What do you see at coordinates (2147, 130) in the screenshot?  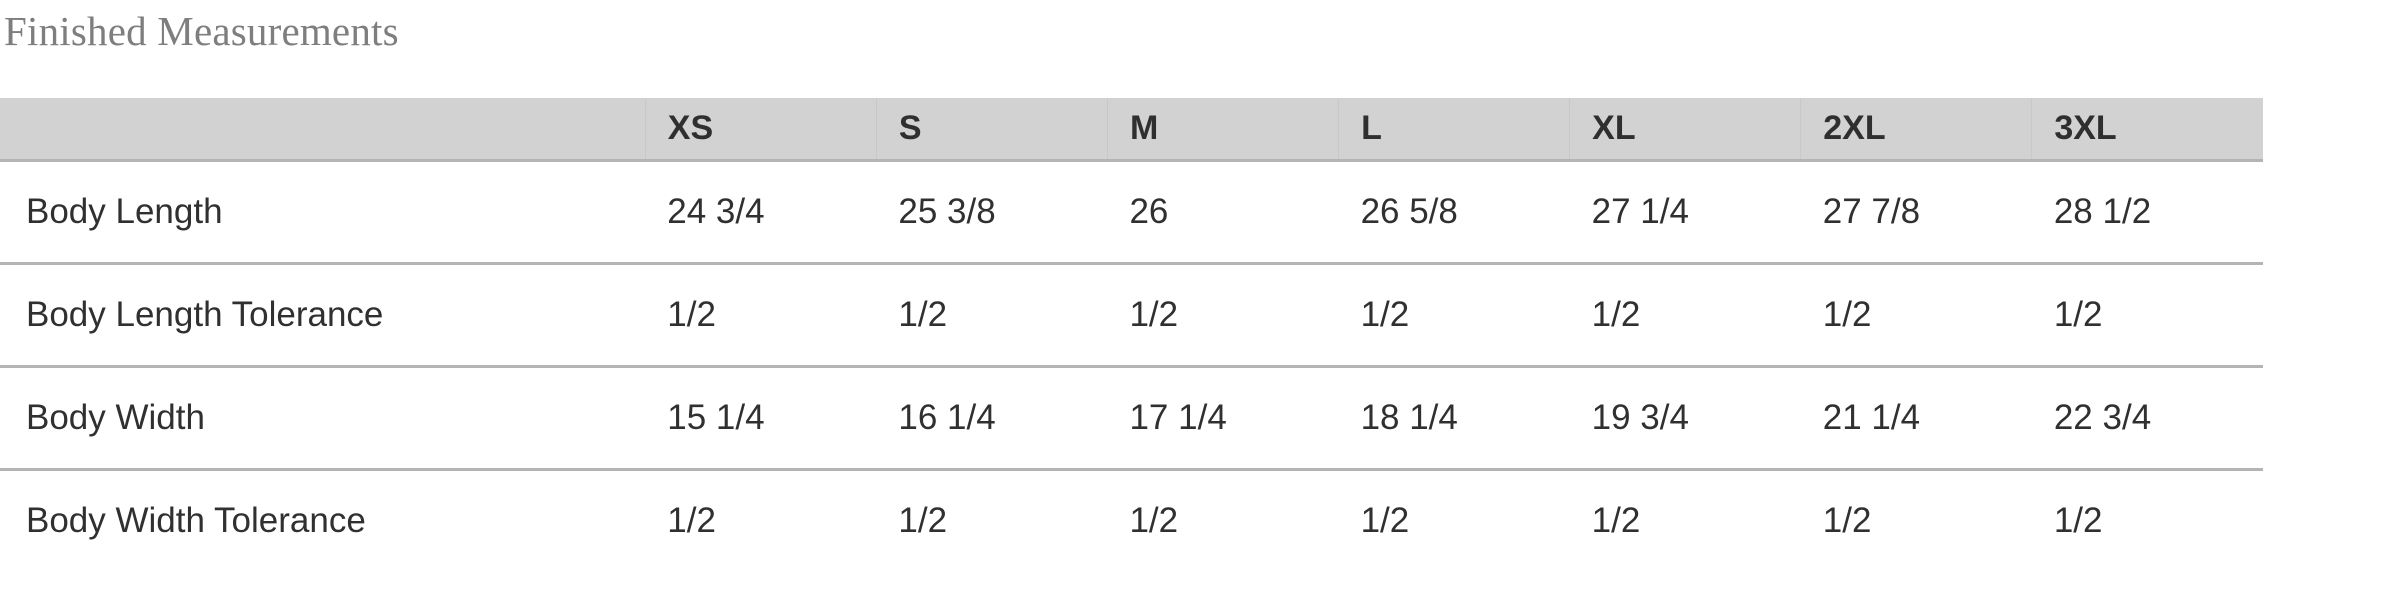 I see `header-cell-3xl: 3XL` at bounding box center [2147, 130].